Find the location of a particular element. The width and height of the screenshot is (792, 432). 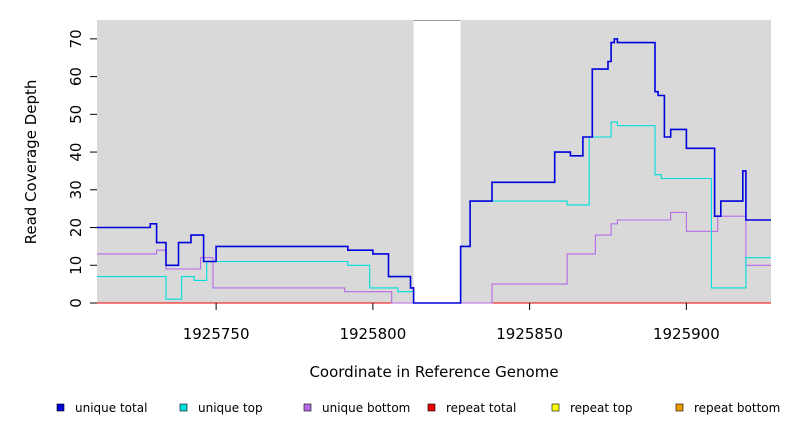

y-tick-label: 50 is located at coordinates (76, 114).